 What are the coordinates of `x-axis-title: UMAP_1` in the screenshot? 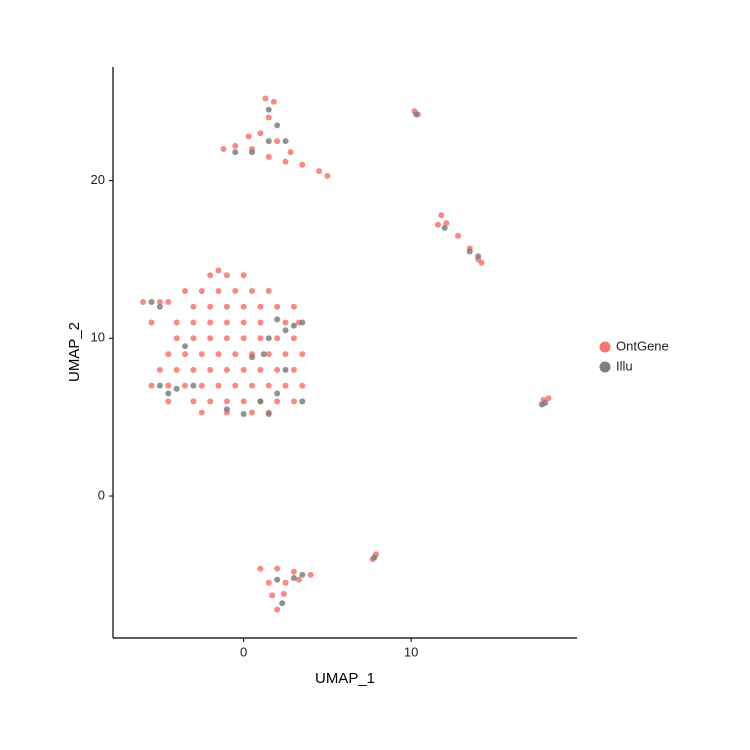 It's located at (345, 678).